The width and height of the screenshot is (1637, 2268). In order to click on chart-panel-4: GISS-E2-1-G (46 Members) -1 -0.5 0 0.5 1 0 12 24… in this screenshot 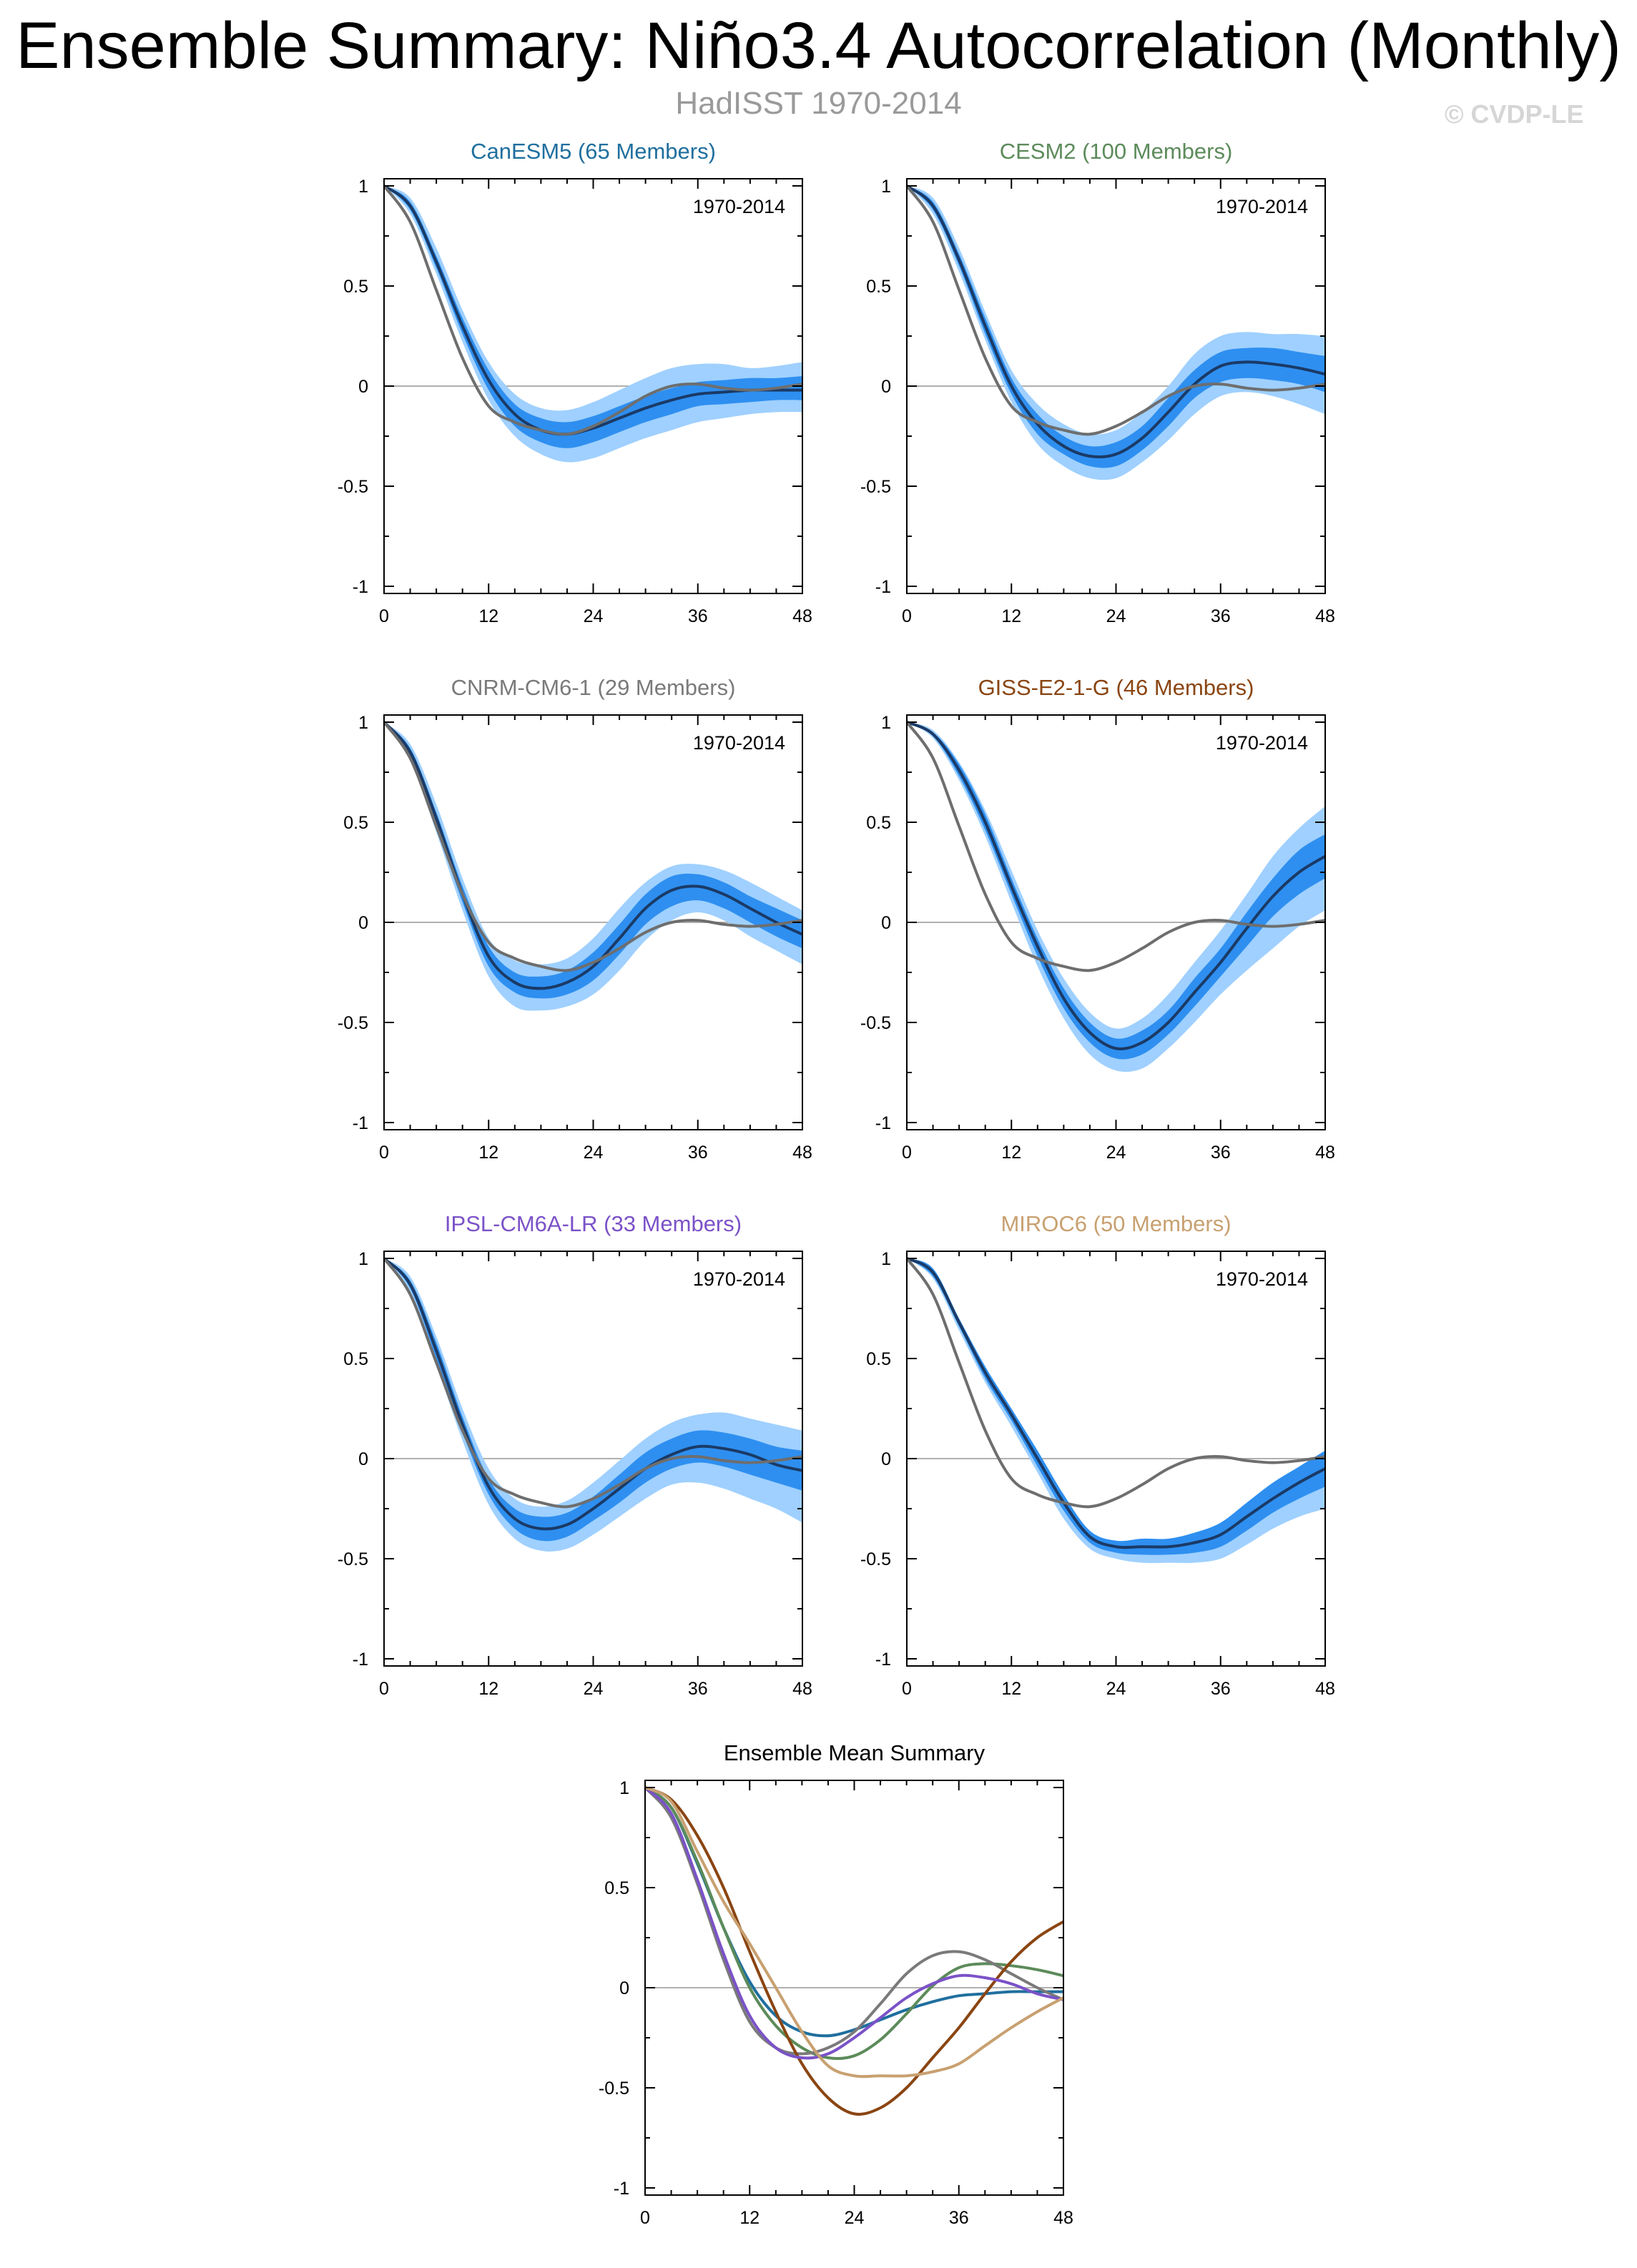, I will do `click(1097, 919)`.